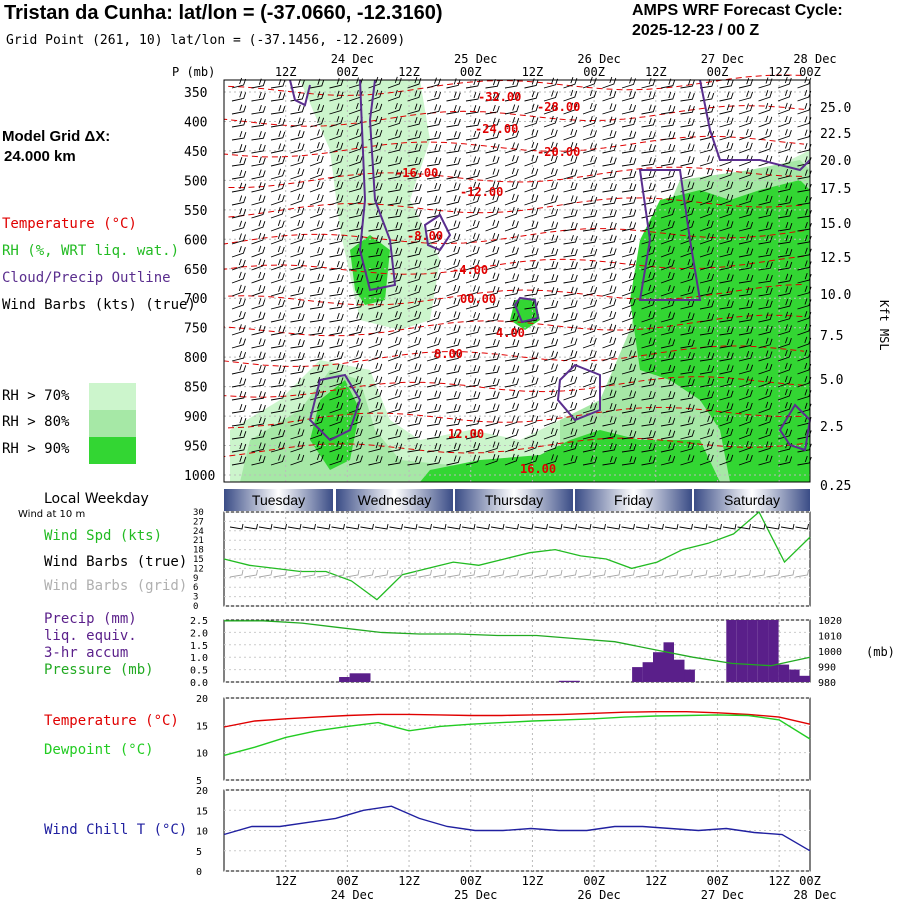 This screenshot has height=900, width=900. I want to click on height-tick: 25.0, so click(835, 108).